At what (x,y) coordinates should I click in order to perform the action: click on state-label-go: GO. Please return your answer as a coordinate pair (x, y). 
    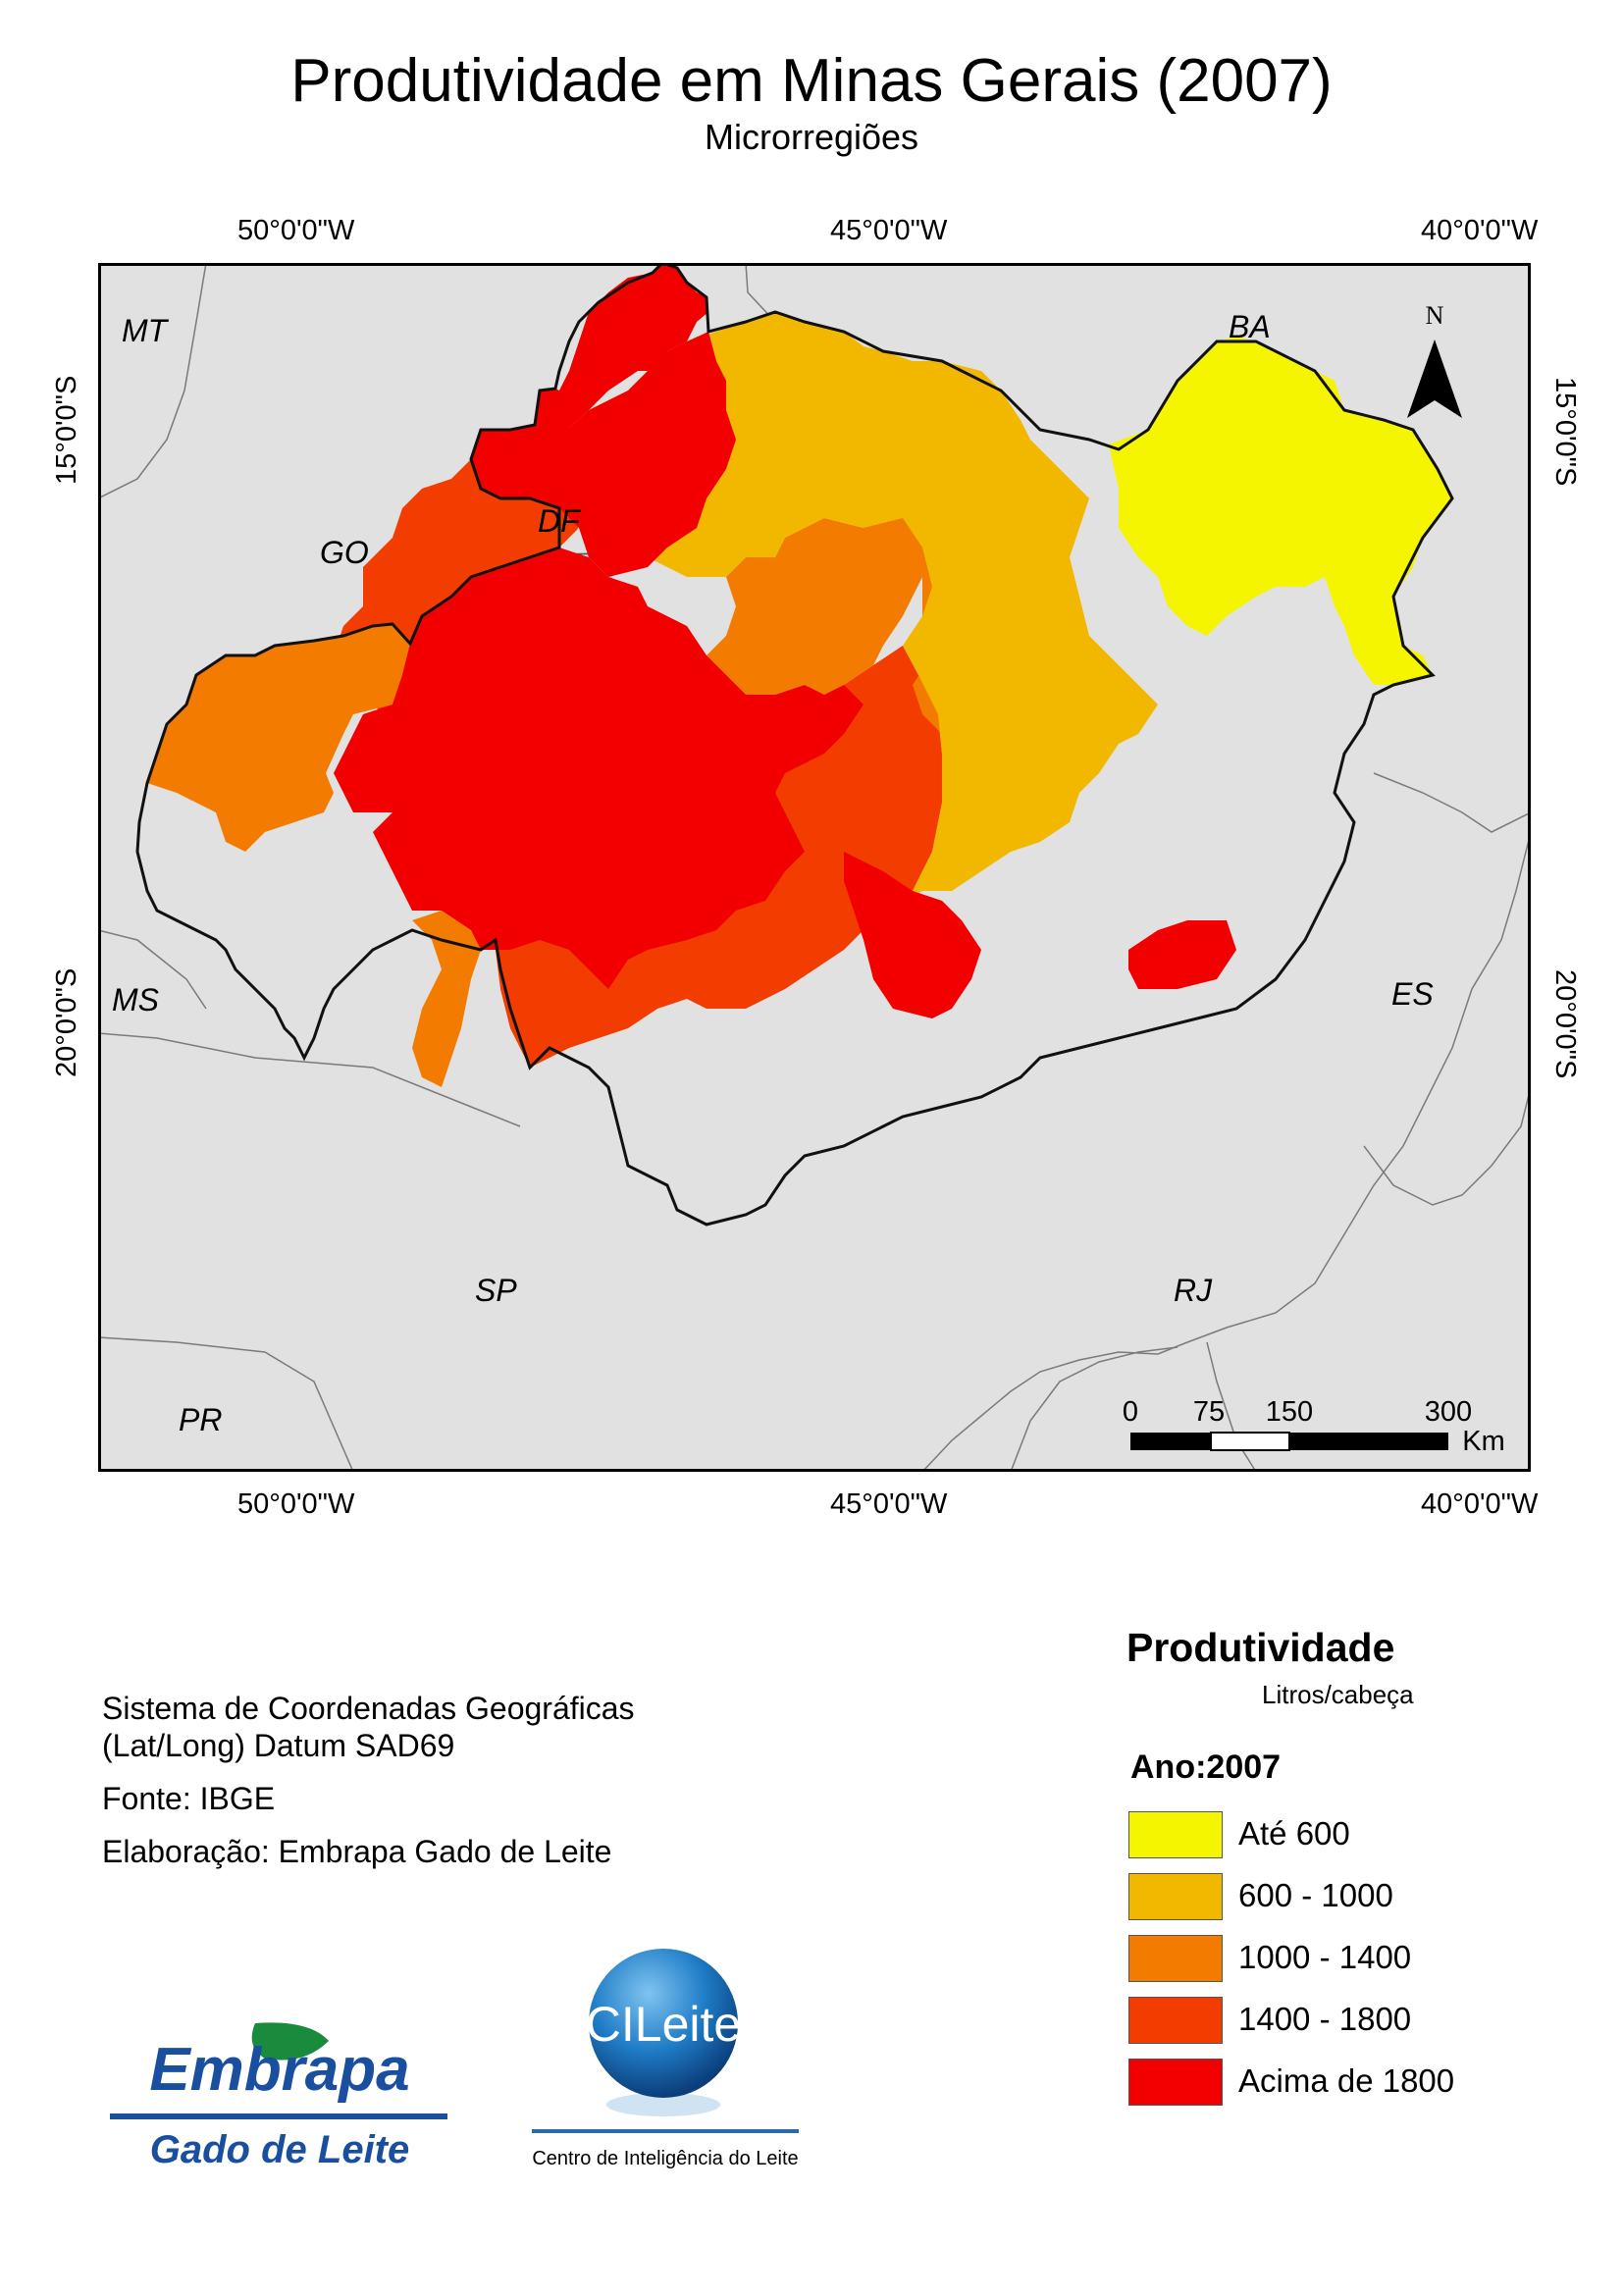
    Looking at the image, I should click on (344, 552).